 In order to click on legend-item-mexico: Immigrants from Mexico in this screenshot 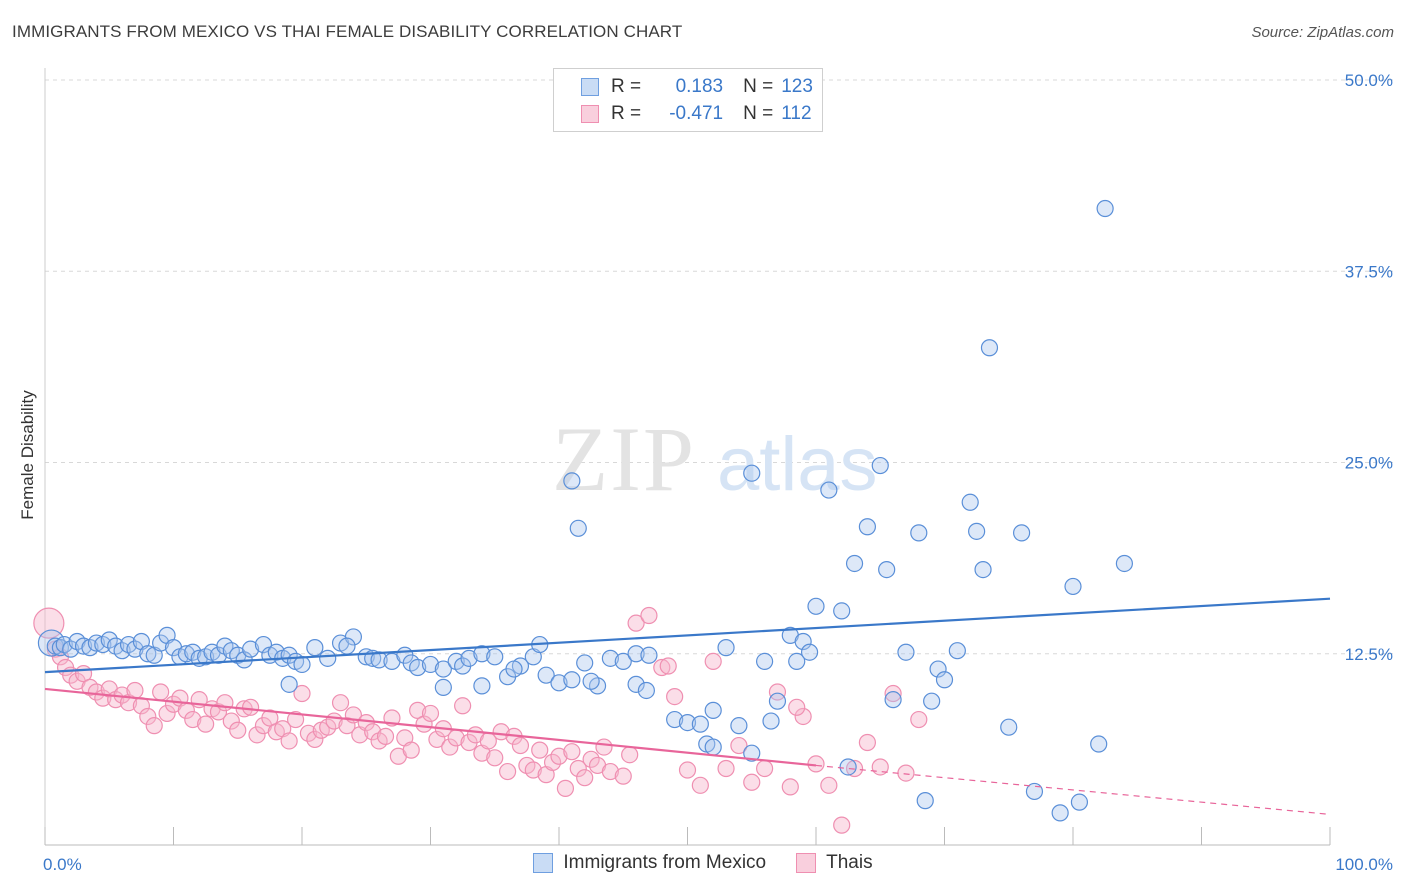, I will do `click(649, 863)`.